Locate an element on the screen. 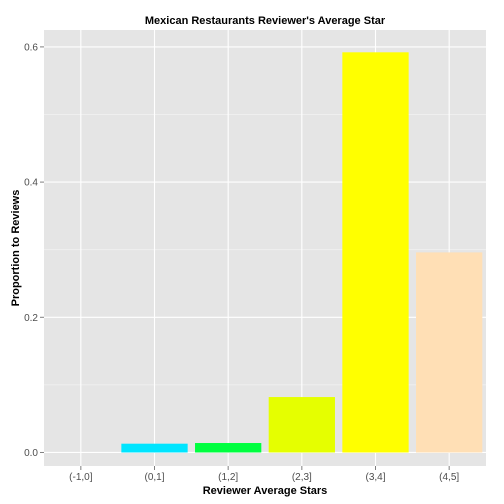  y-tick-label: 0.0 is located at coordinates (31, 453).